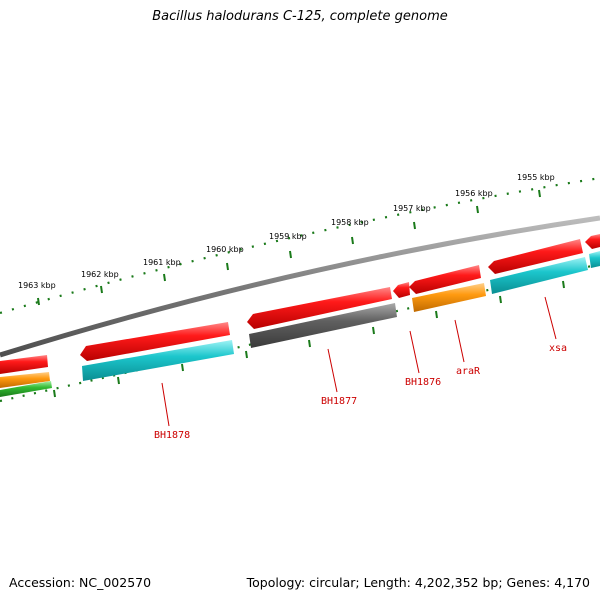  I want to click on kbp-label-1960: 1960 kbp, so click(225, 249).